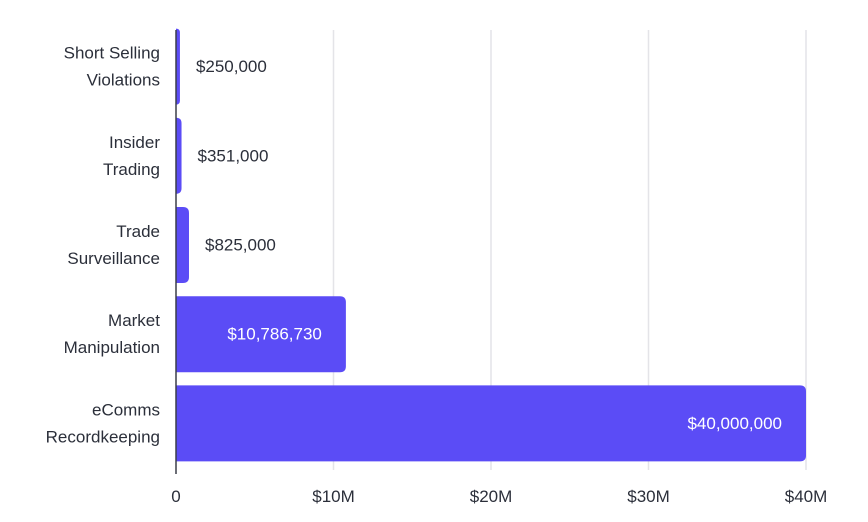 Image resolution: width=868 pixels, height=522 pixels. What do you see at coordinates (112, 334) in the screenshot?
I see `category-label-3: Market Manipulation` at bounding box center [112, 334].